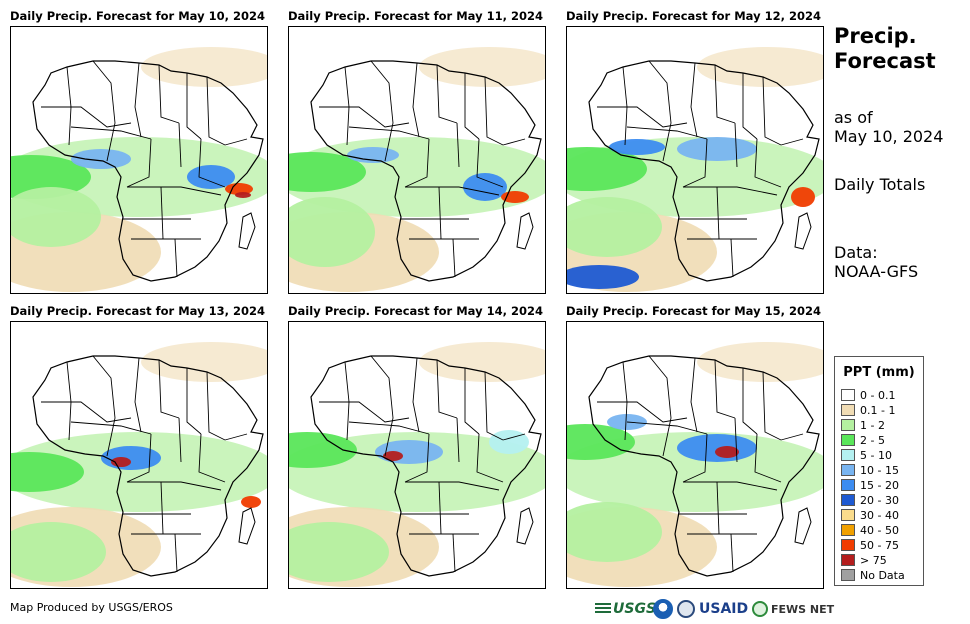 This screenshot has height=624, width=970. Describe the element at coordinates (879, 372) in the screenshot. I see `legend-title: PPT (mm)` at that location.